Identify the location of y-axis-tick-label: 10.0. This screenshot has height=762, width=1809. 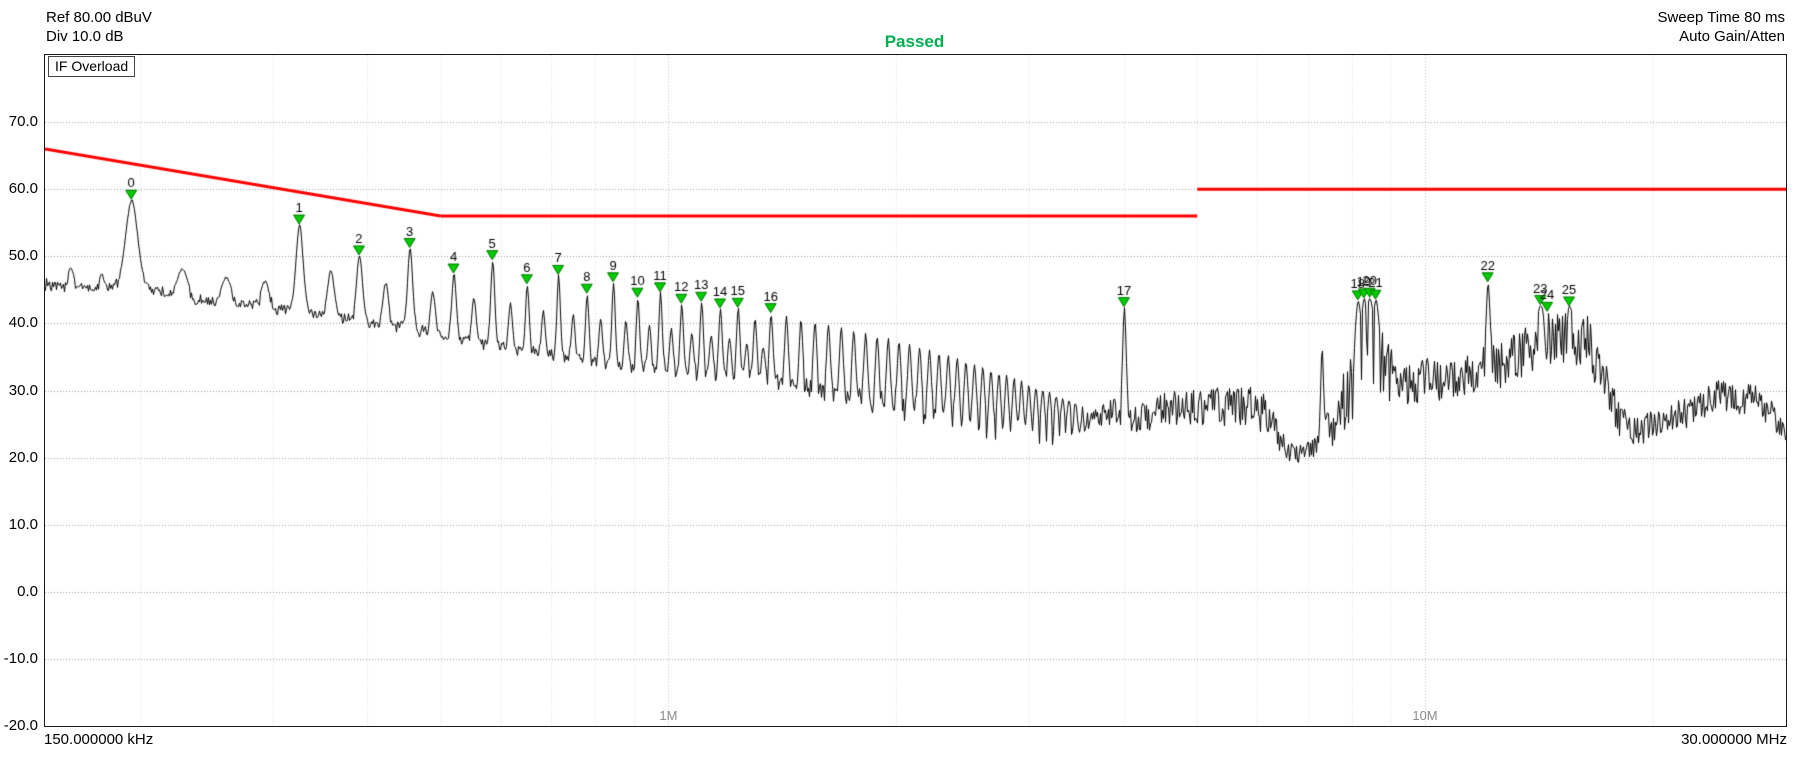
(23, 524).